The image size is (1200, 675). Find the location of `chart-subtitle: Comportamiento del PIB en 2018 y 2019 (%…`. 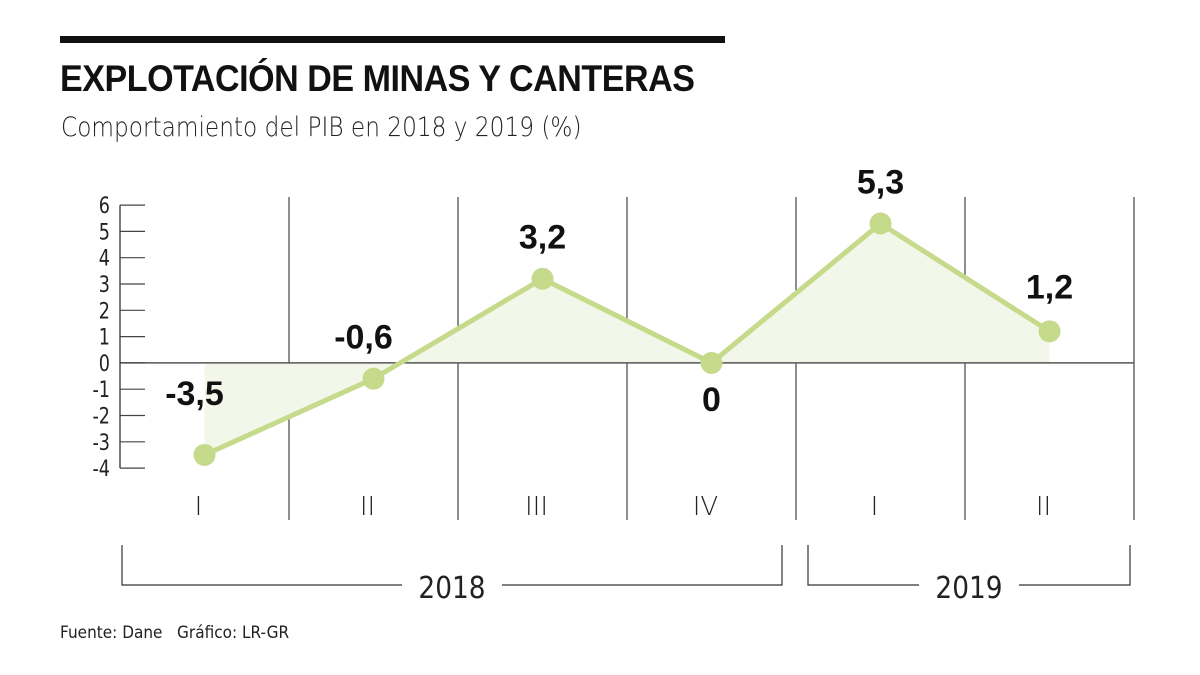

chart-subtitle: Comportamiento del PIB en 2018 y 2019 (%… is located at coordinates (321, 127).